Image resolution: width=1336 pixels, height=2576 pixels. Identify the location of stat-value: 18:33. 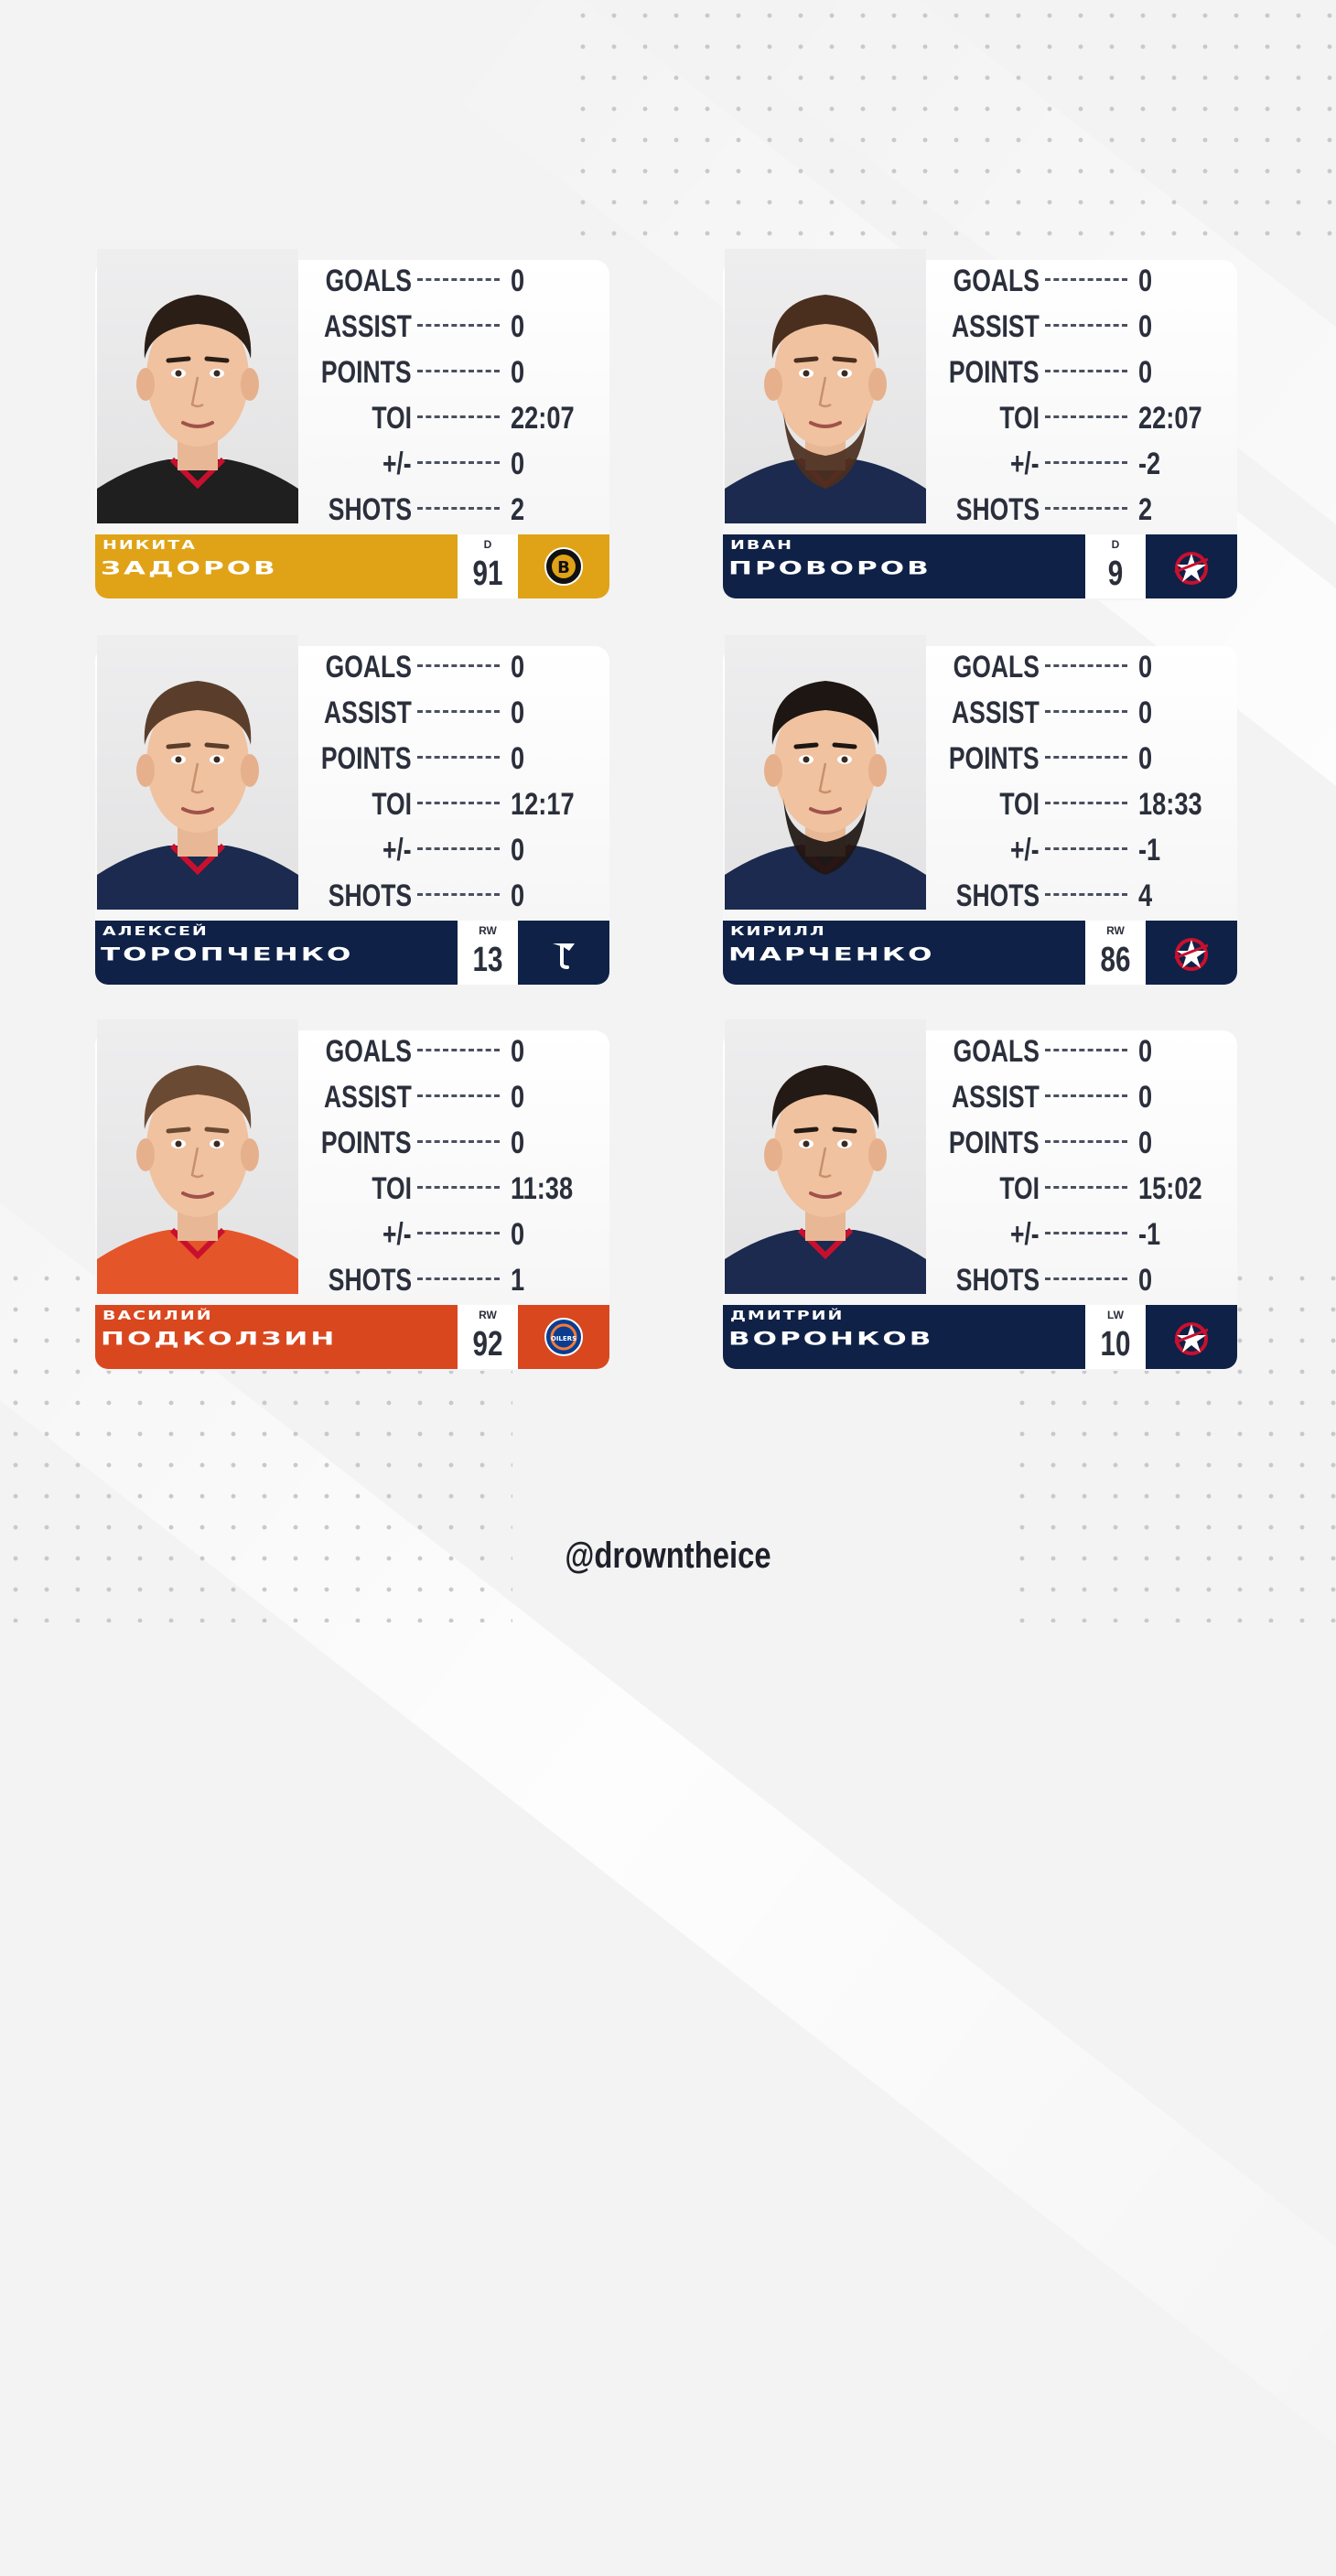
(1170, 804).